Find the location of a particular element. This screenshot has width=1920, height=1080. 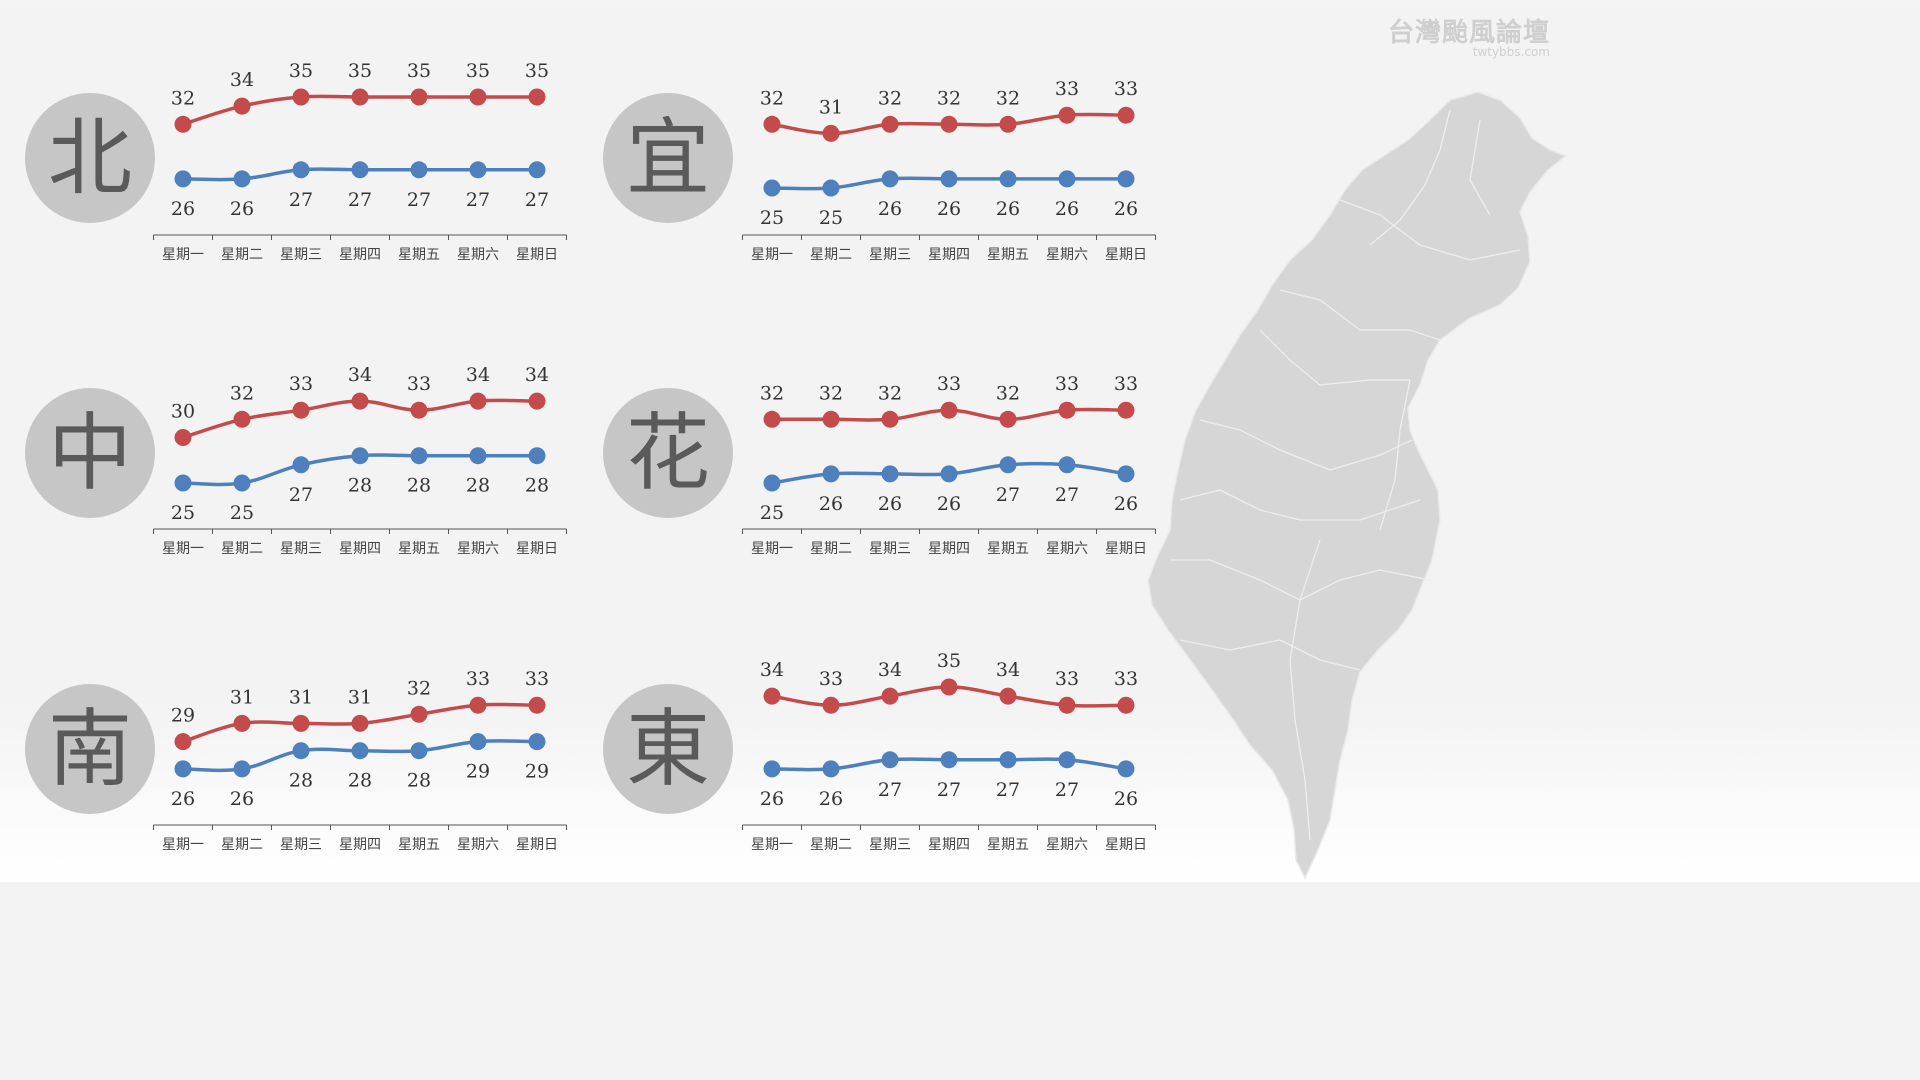

low-temp-label: 25 is located at coordinates (831, 218).